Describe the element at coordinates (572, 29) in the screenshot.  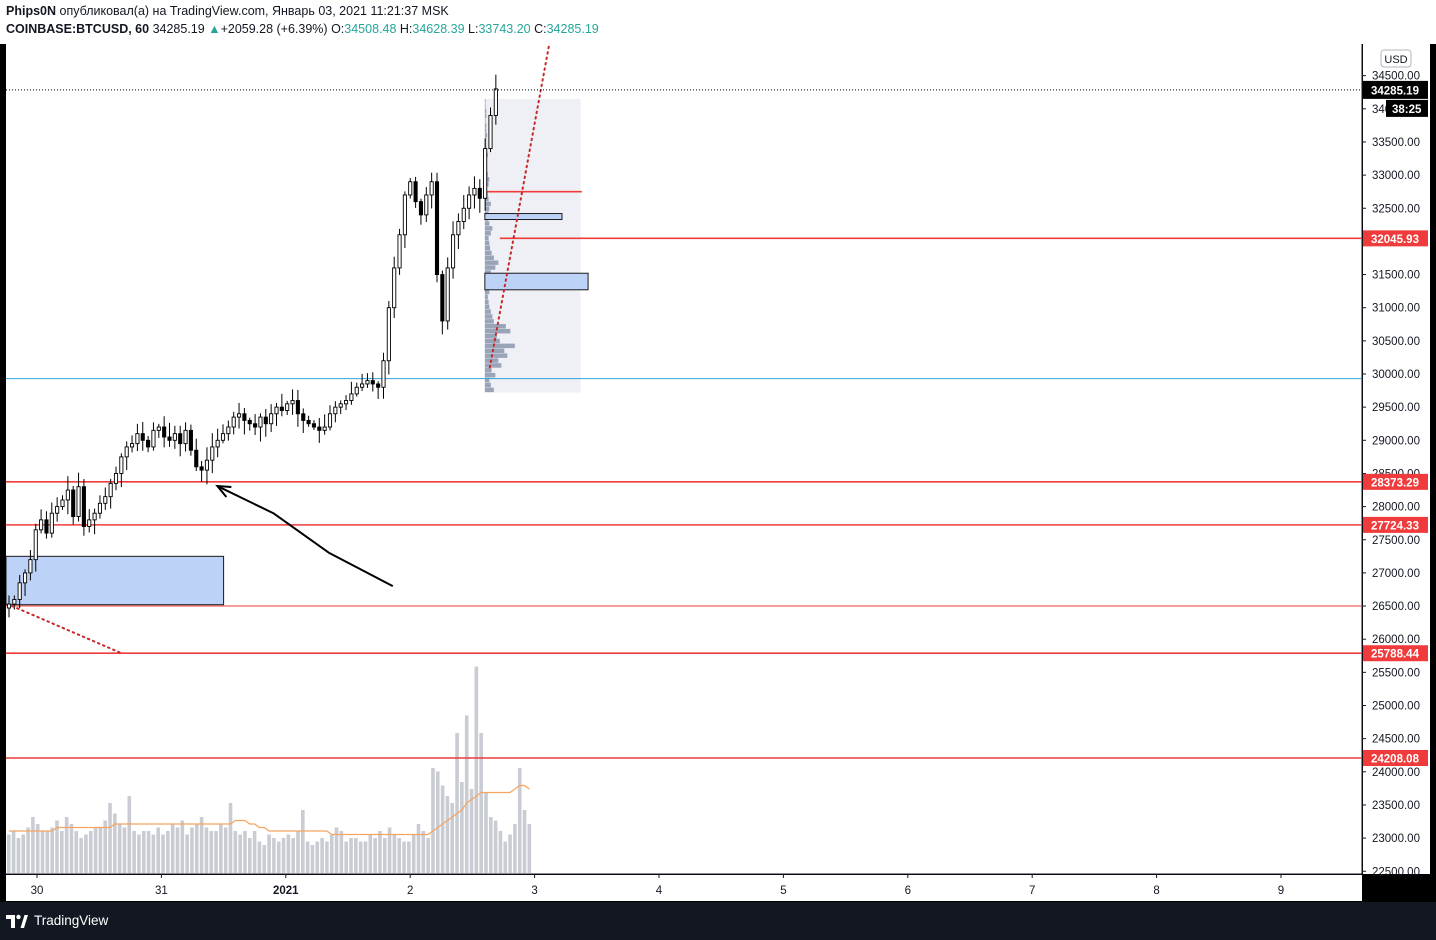
I see `close-value: 34285.19` at that location.